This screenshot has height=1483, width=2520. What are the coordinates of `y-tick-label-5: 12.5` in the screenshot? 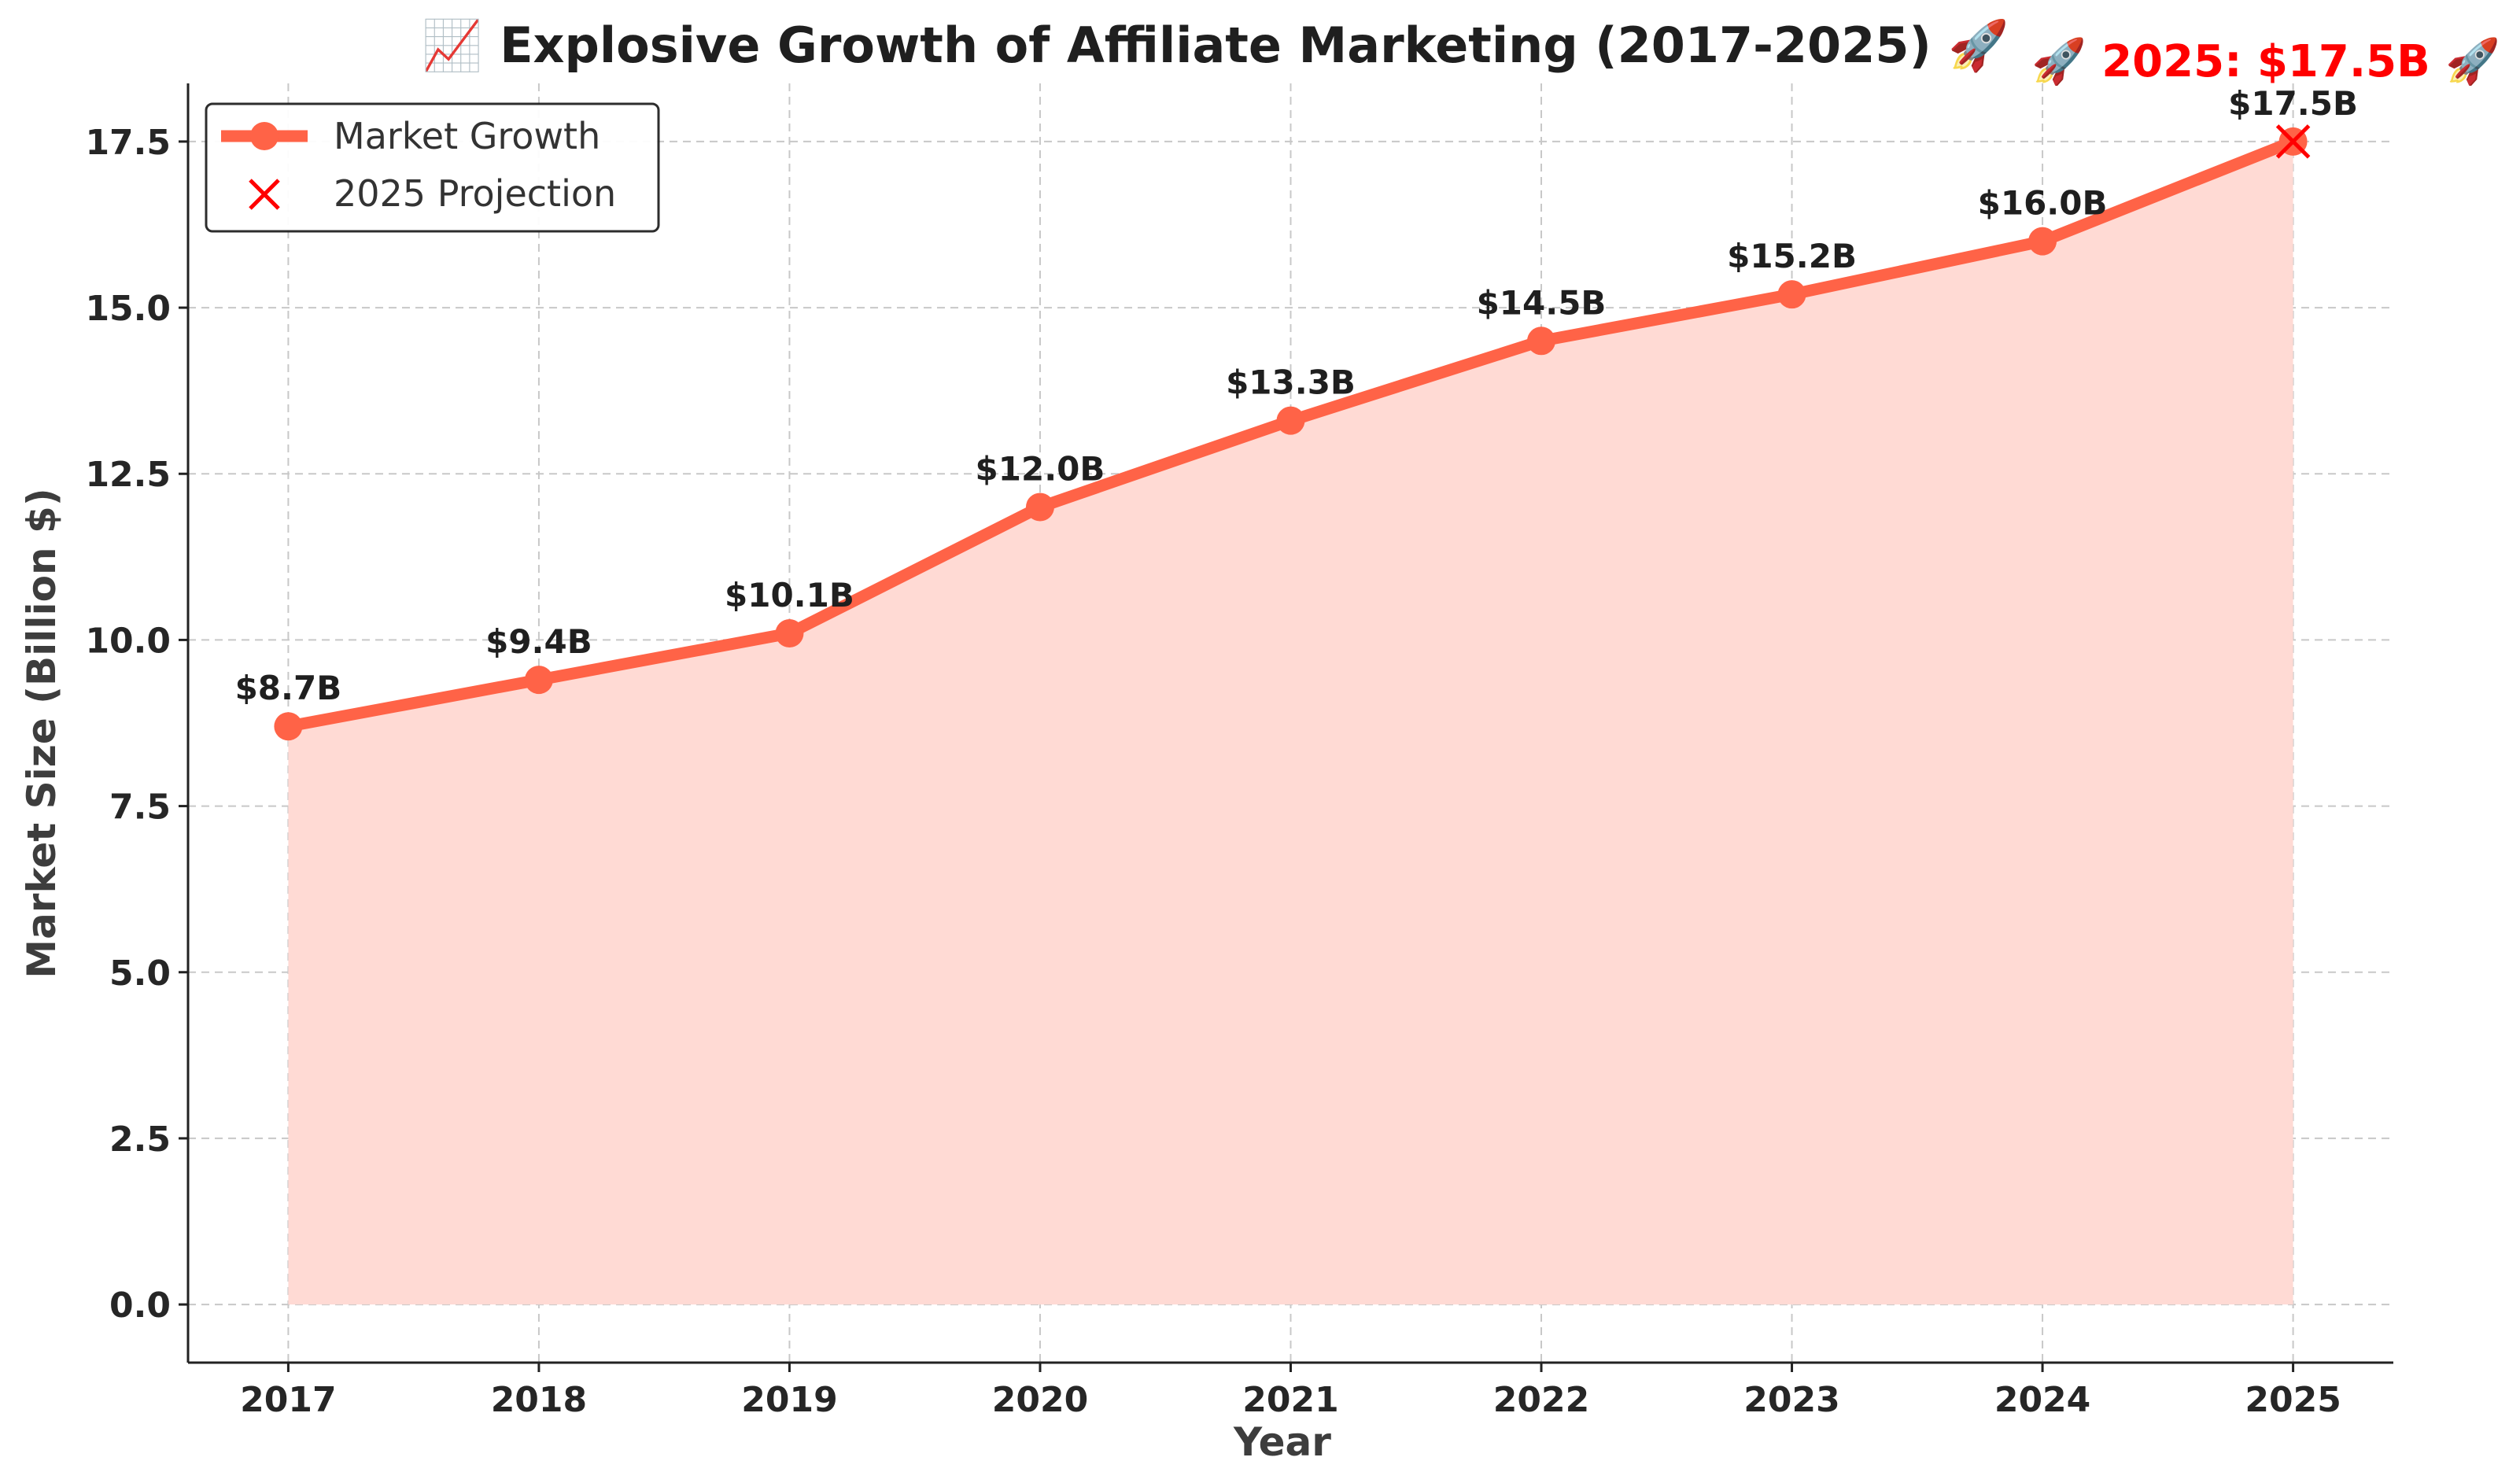 It's located at (128, 475).